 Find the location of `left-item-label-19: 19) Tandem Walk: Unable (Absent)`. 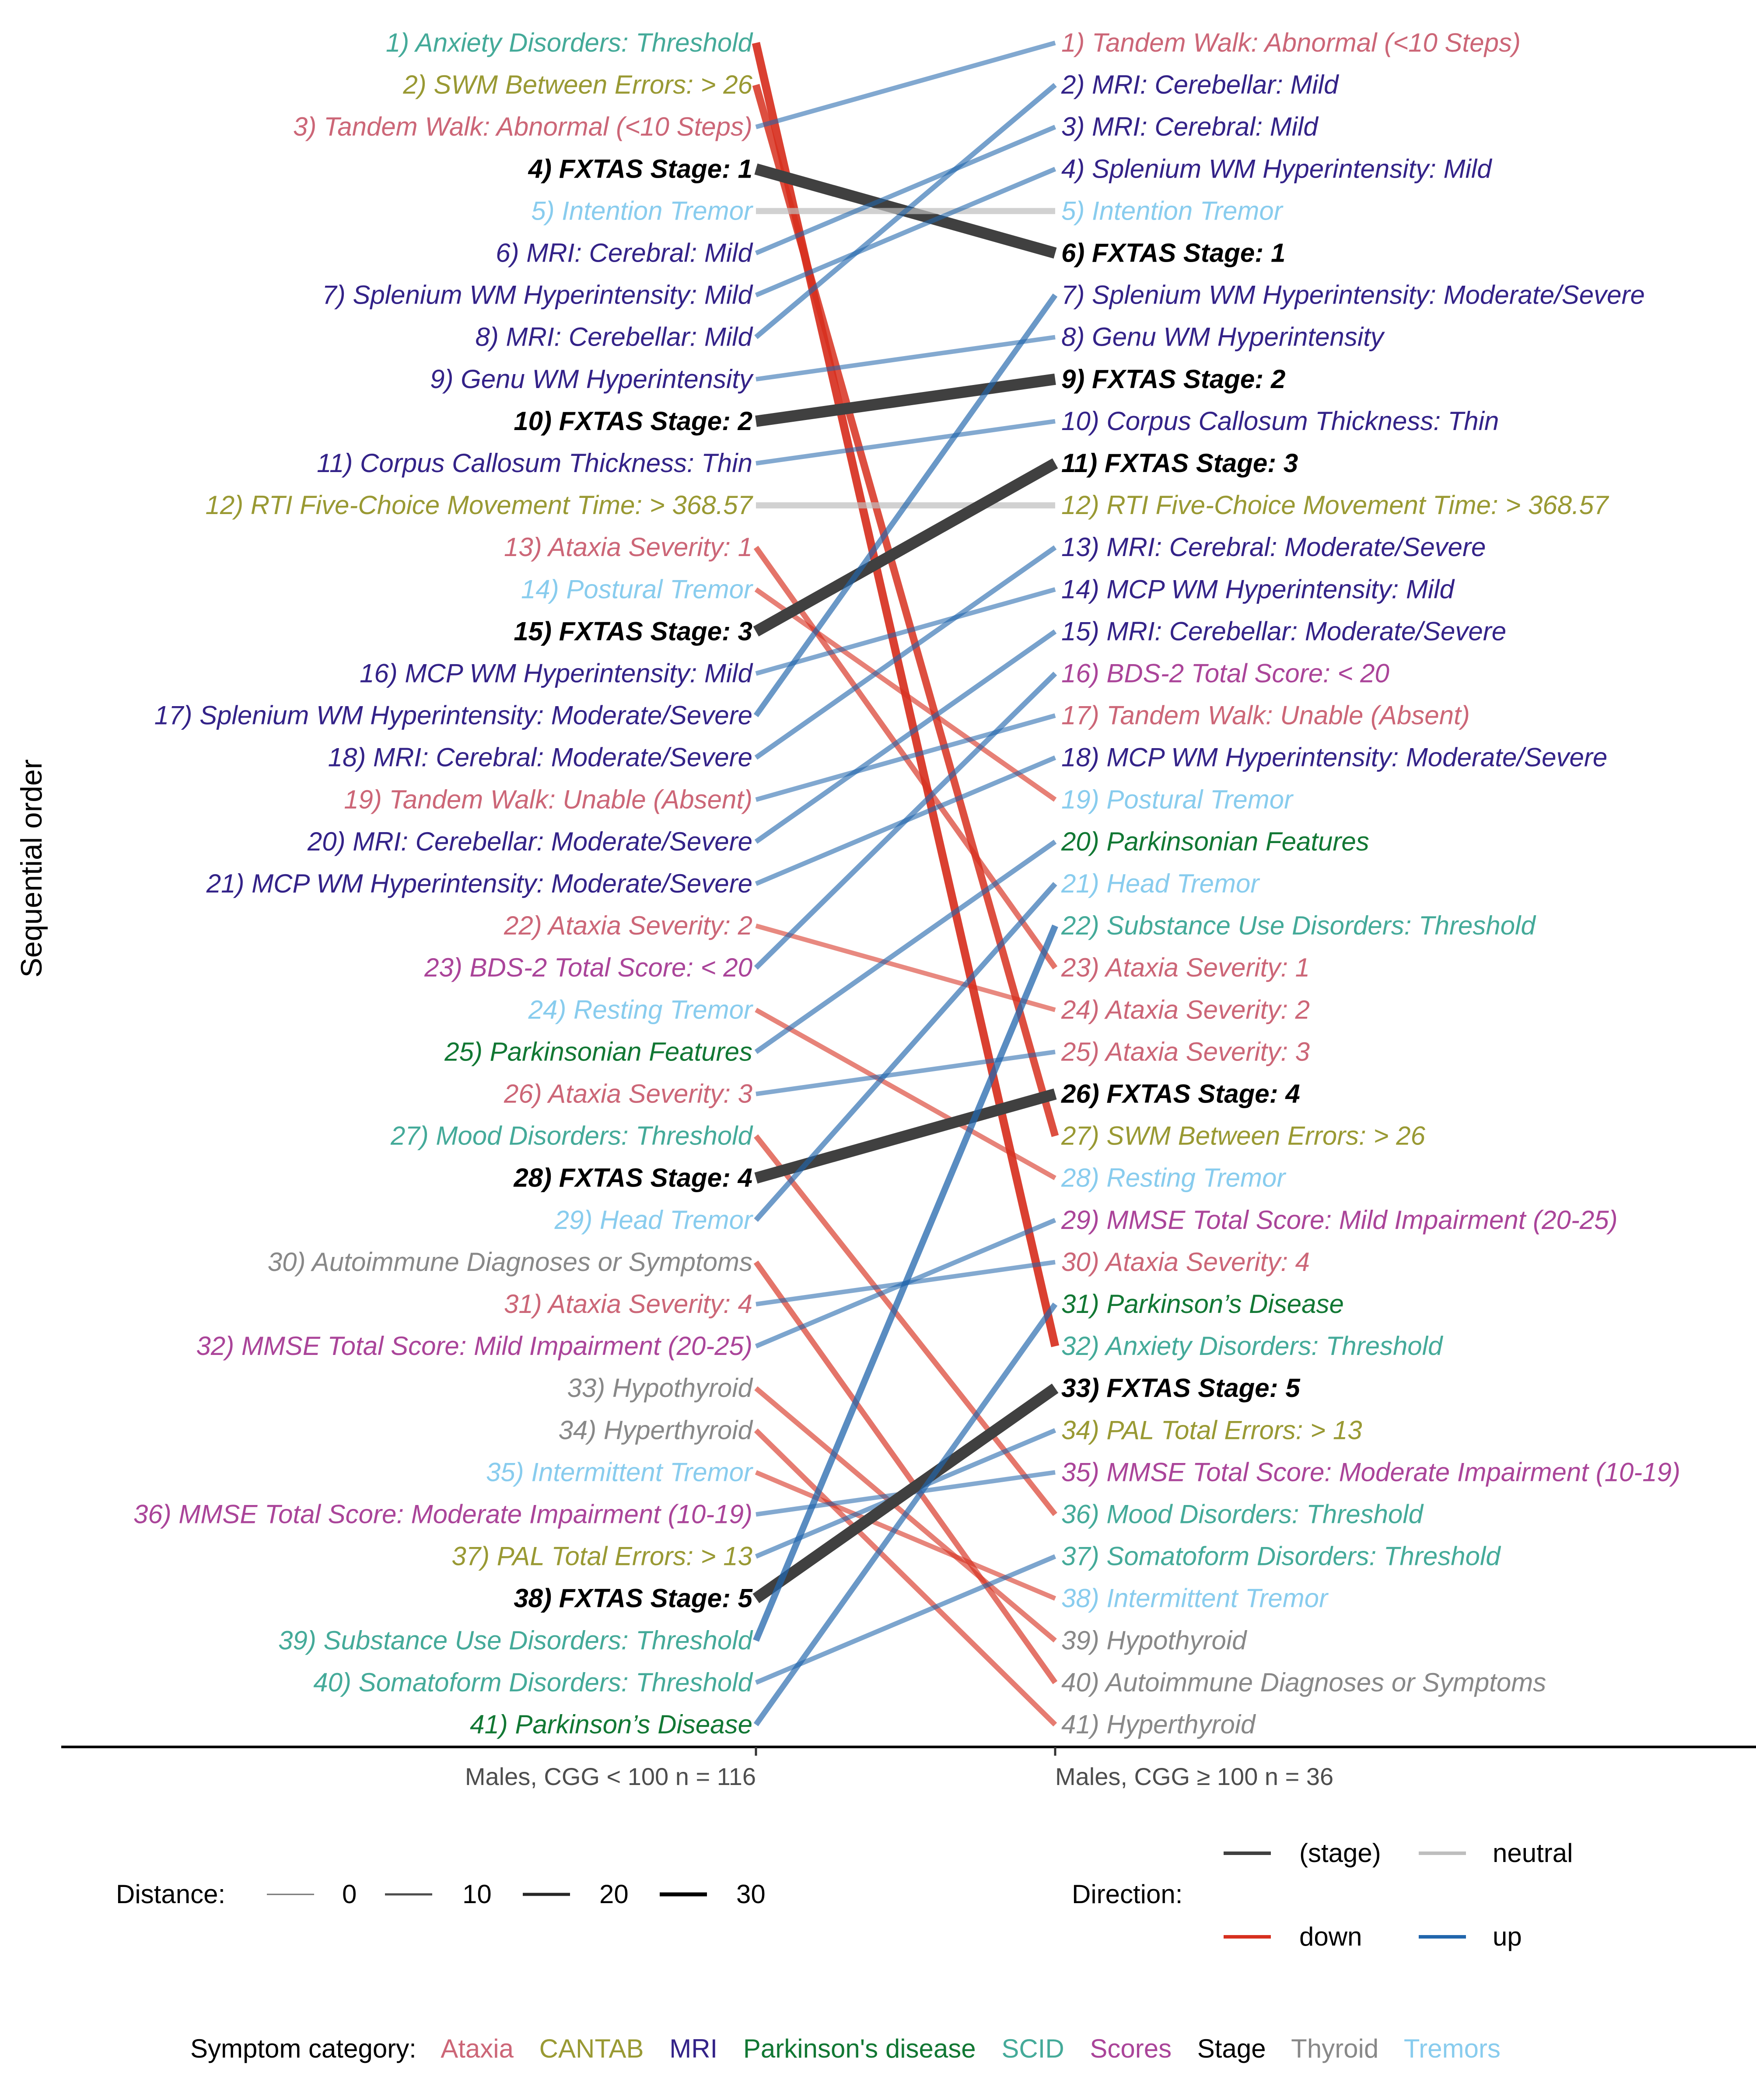

left-item-label-19: 19) Tandem Walk: Unable (Absent) is located at coordinates (548, 799).